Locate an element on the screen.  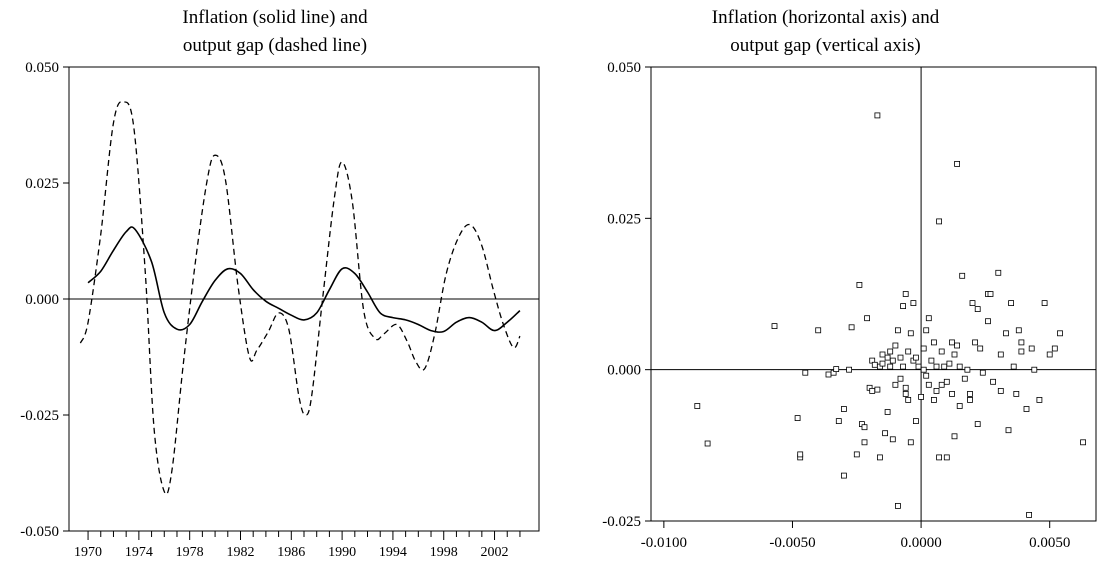
y-tick-label: -0.025 is located at coordinates (39, 416).